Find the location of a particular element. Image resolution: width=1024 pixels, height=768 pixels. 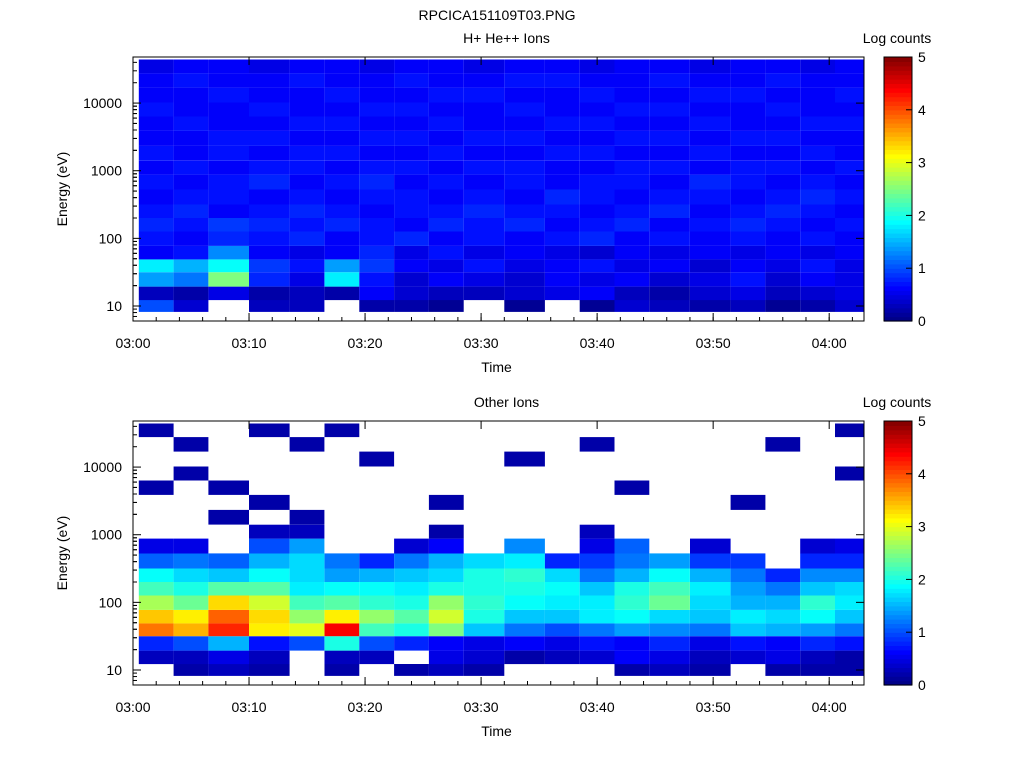

colorbar-tick-label: 4 is located at coordinates (922, 110).